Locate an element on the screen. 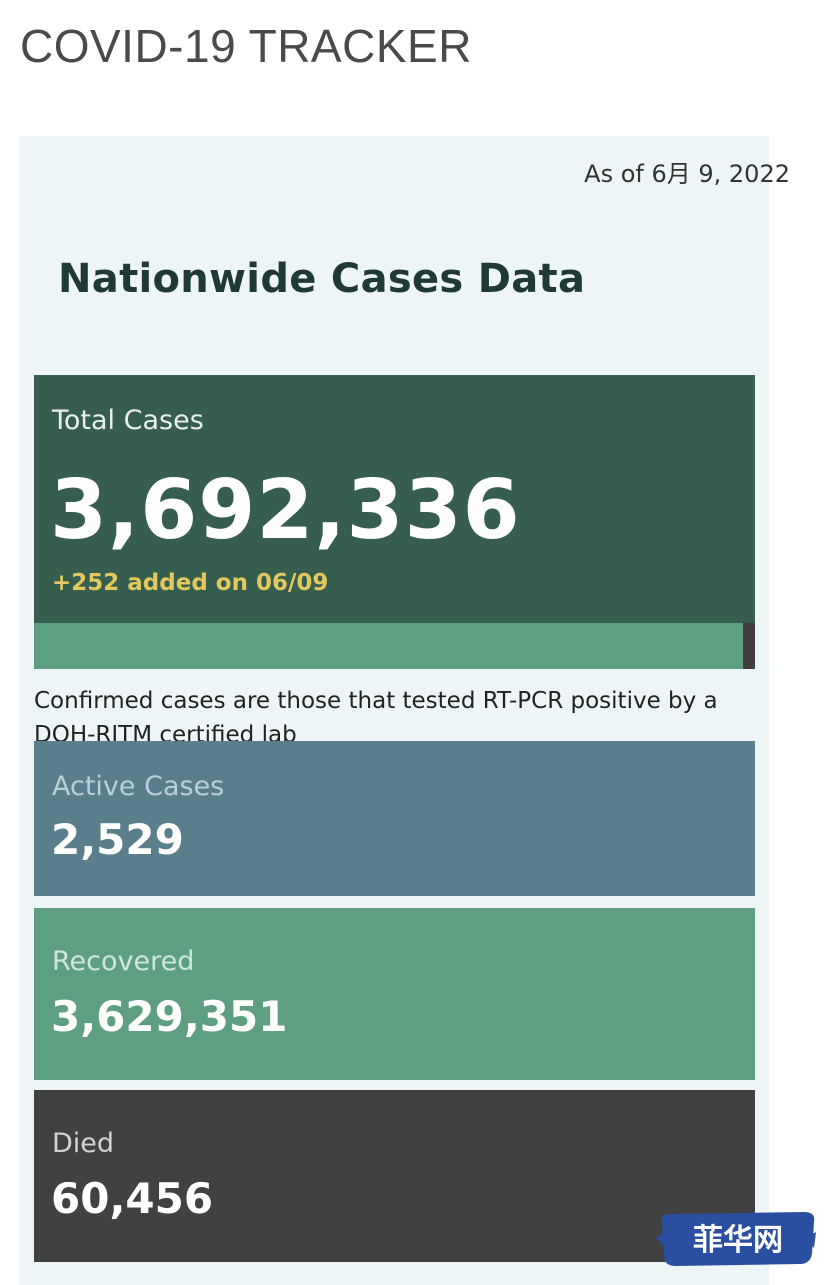  total-cases-label: Total Cases is located at coordinates (128, 420).